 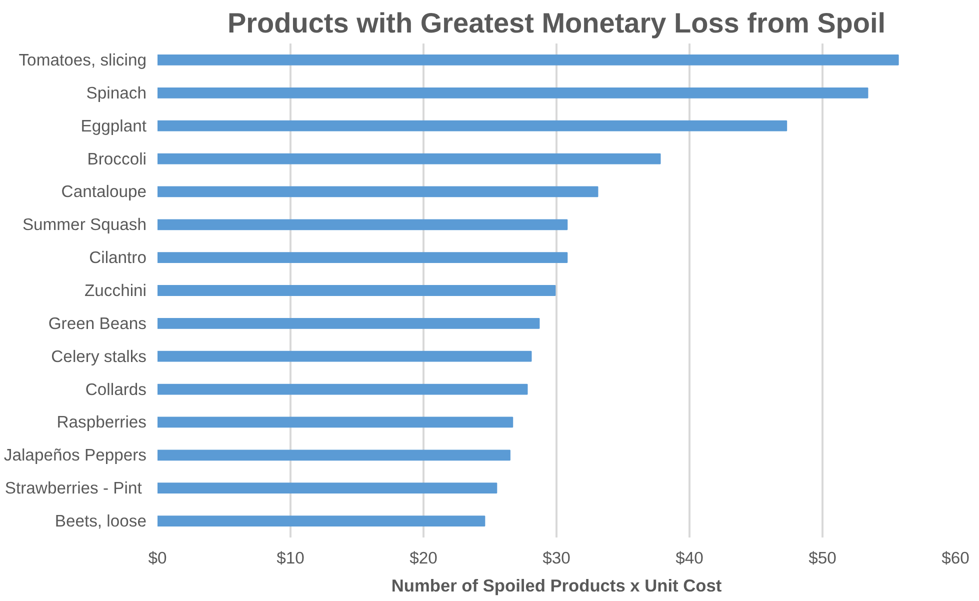 I want to click on x-tick-label: $40, so click(x=690, y=558).